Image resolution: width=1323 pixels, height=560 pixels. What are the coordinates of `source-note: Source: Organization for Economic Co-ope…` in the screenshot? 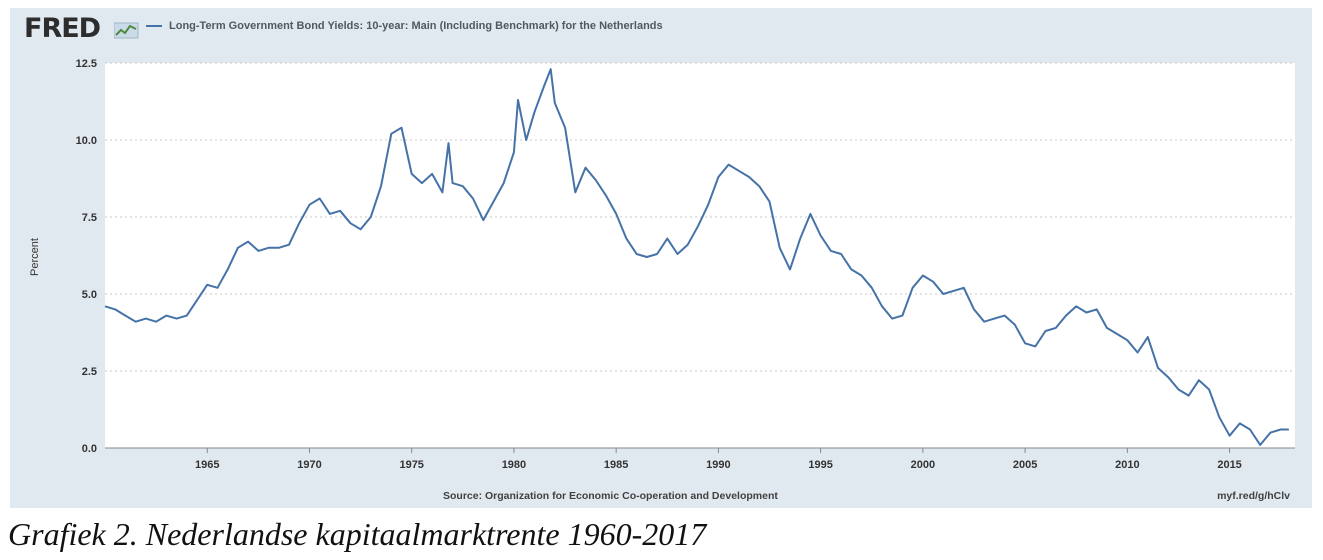 It's located at (610, 496).